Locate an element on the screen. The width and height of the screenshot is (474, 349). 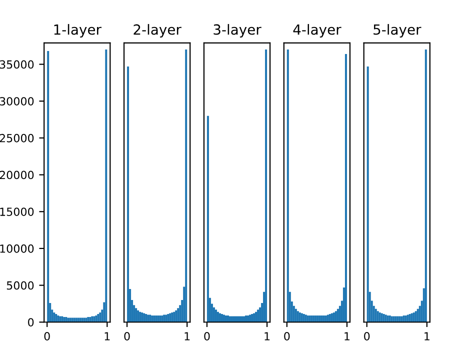
chart-title: 3-layer is located at coordinates (238, 31).